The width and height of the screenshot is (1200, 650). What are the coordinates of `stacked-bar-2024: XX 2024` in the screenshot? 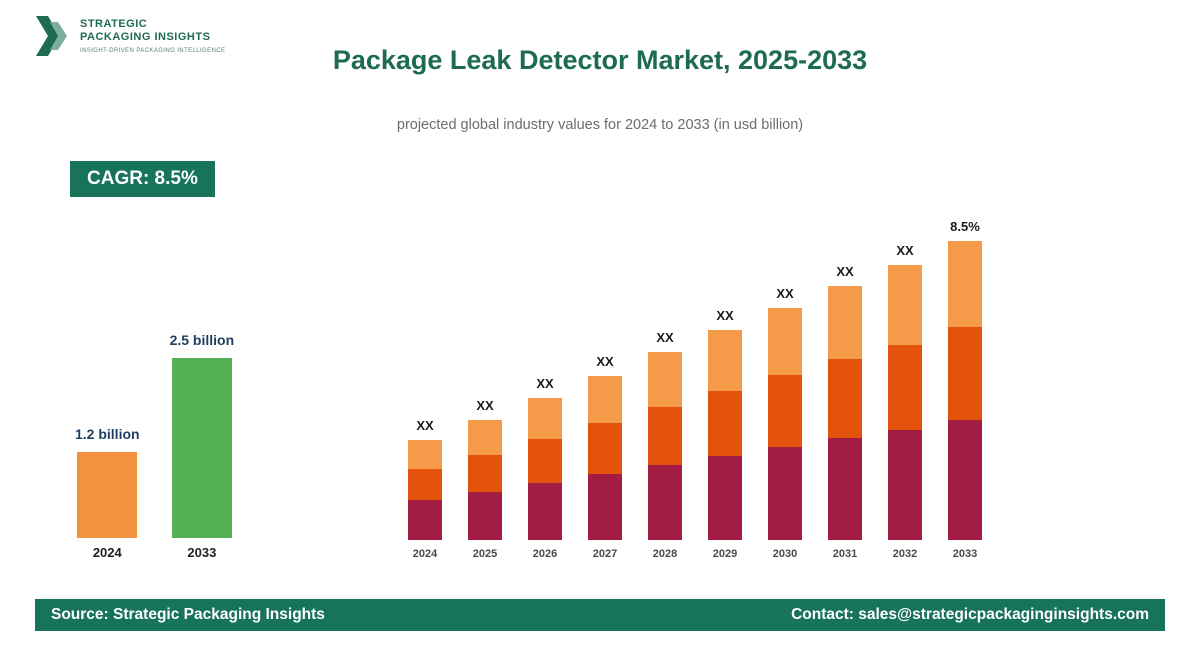 It's located at (425, 489).